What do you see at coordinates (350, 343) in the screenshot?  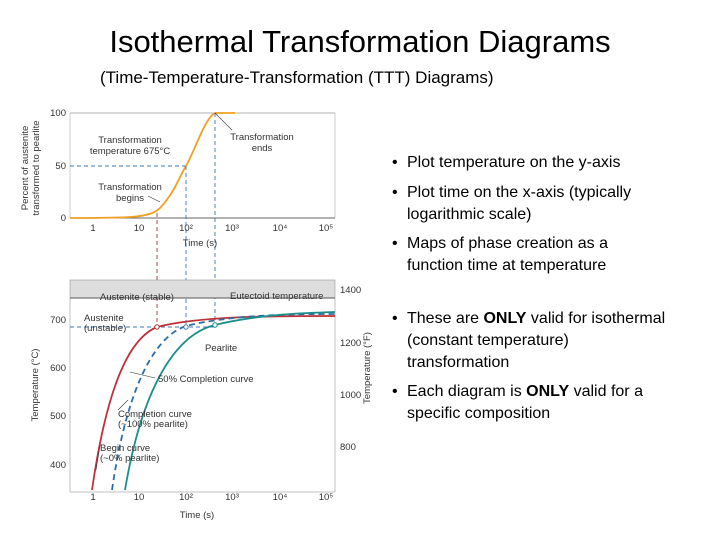 I see `label: 1200` at bounding box center [350, 343].